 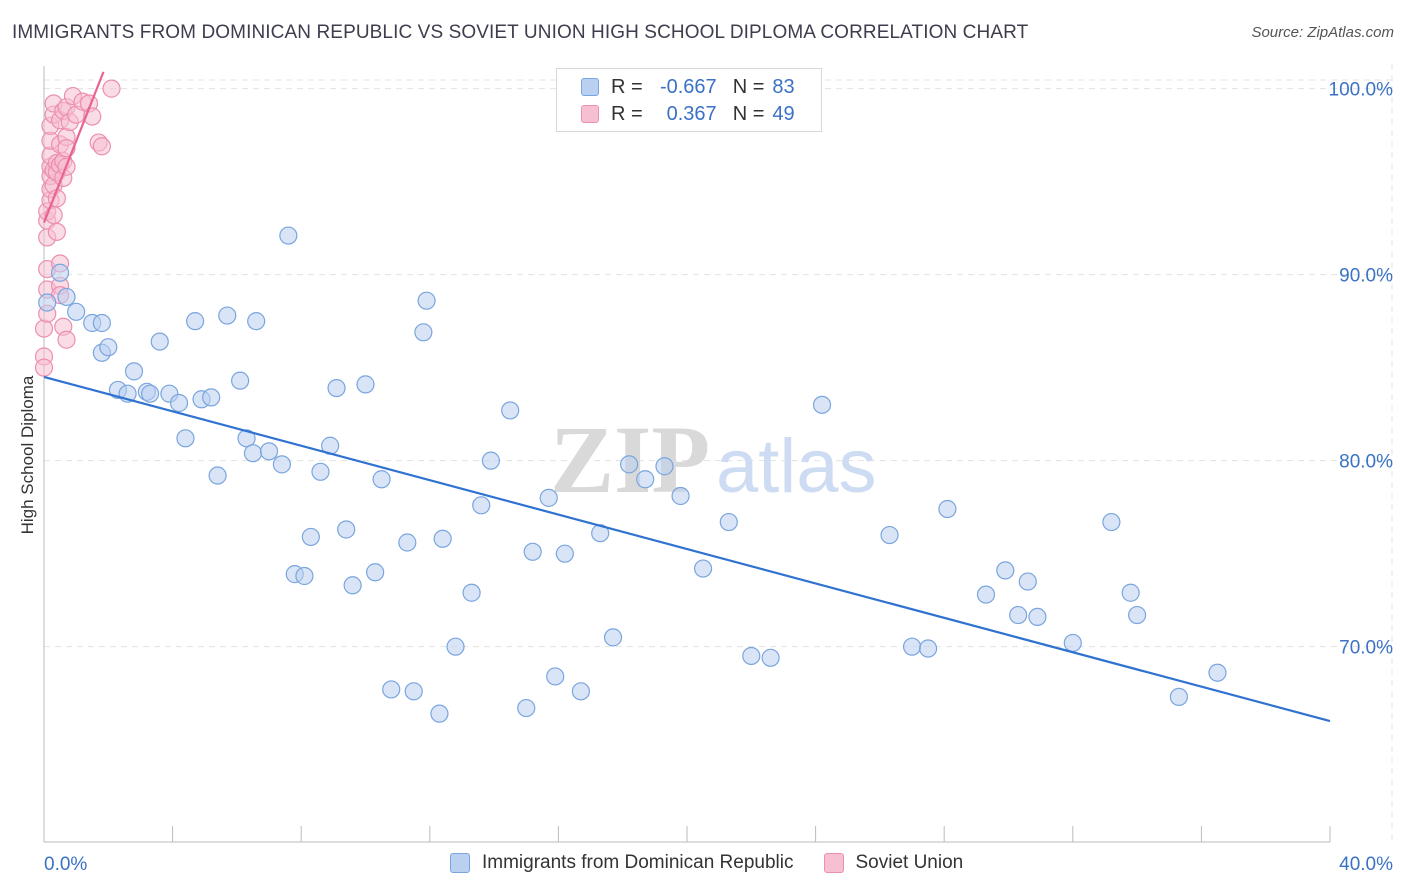 I want to click on y-tick-label: 90.0%, so click(x=1366, y=276).